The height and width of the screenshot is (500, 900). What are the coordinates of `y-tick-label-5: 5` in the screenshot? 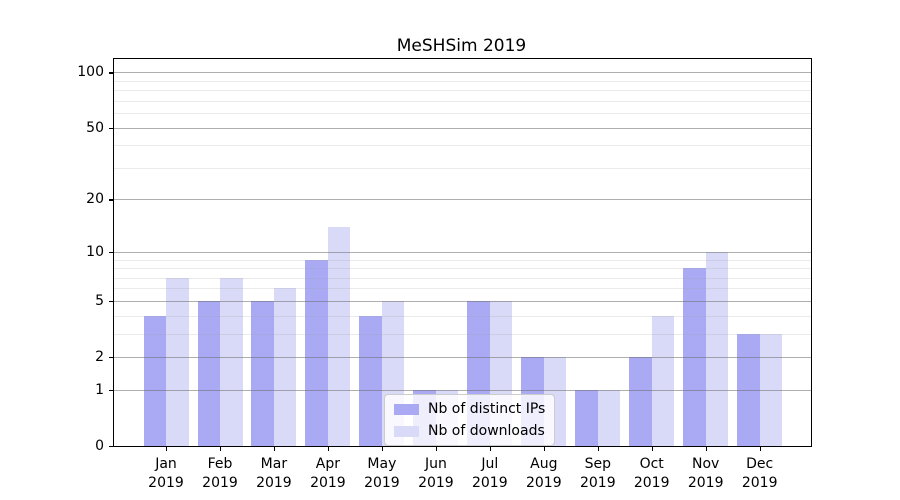 It's located at (99, 300).